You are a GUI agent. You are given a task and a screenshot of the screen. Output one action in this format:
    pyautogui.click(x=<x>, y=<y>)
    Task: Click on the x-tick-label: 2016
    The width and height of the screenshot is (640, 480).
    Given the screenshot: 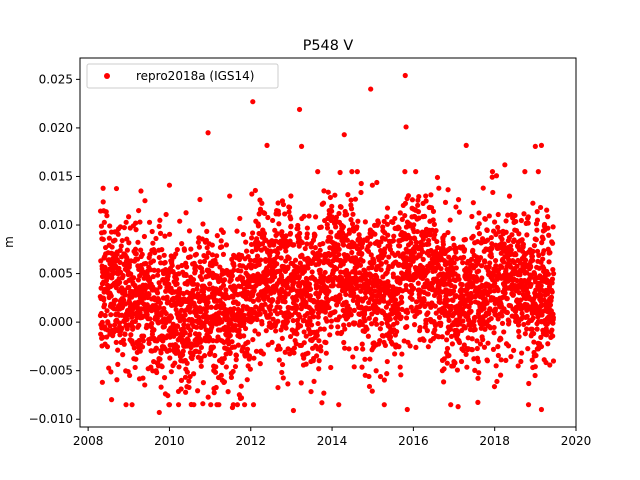 What is the action you would take?
    pyautogui.click(x=413, y=441)
    